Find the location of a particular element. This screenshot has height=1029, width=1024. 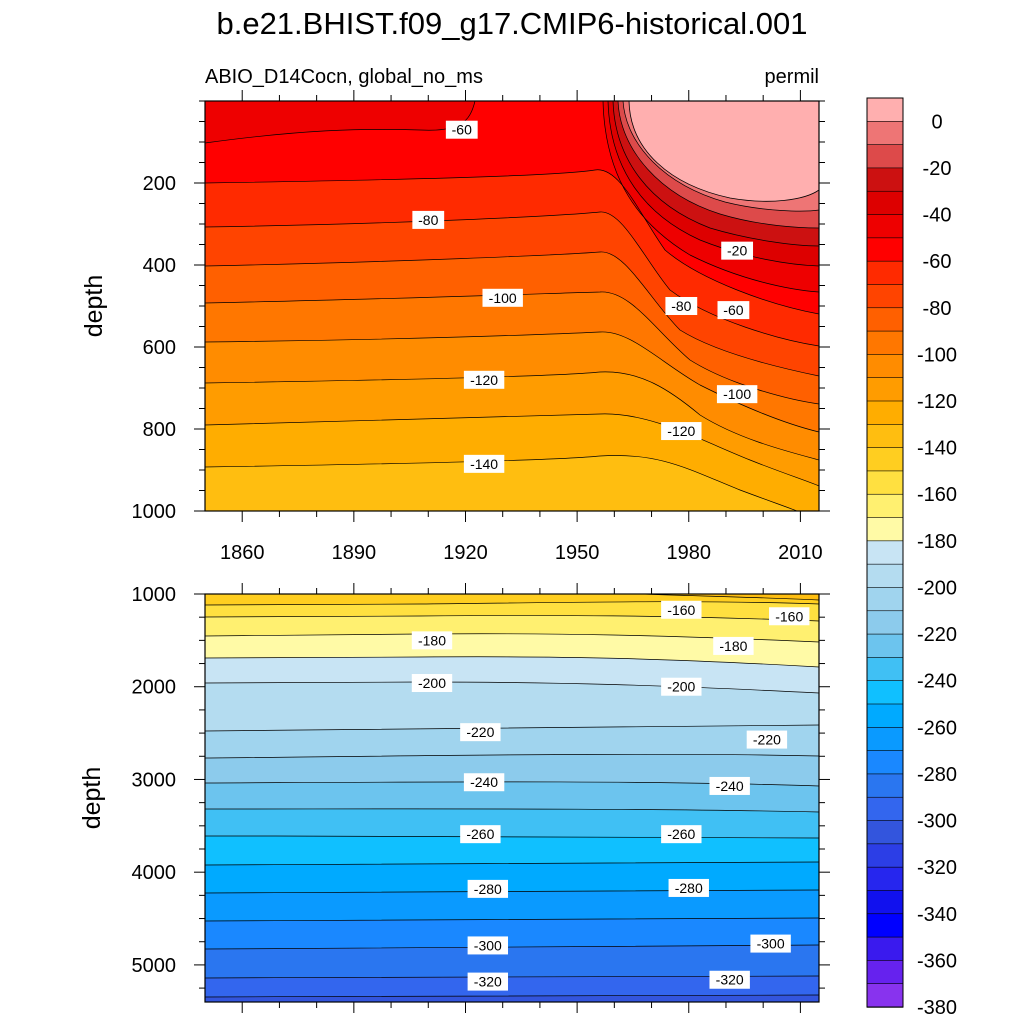

colorbar-label: -340 is located at coordinates (937, 915).